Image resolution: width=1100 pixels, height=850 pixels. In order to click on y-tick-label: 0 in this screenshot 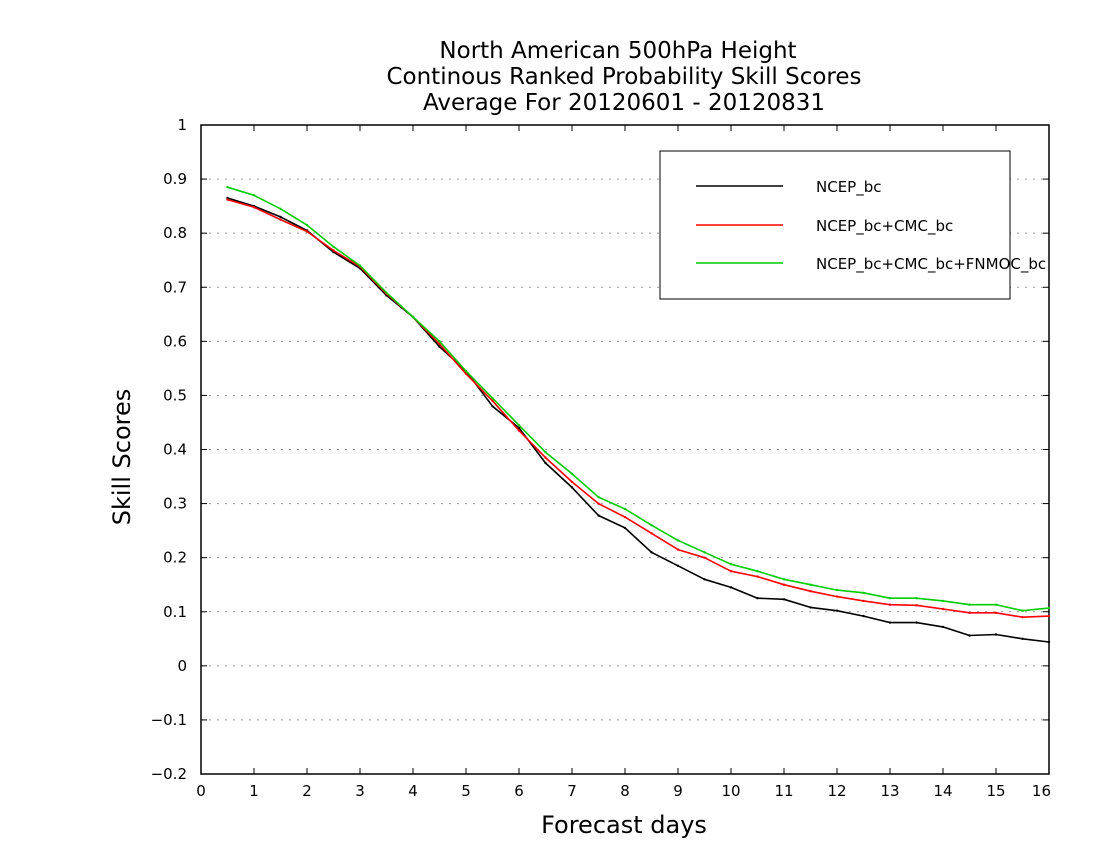, I will do `click(182, 666)`.